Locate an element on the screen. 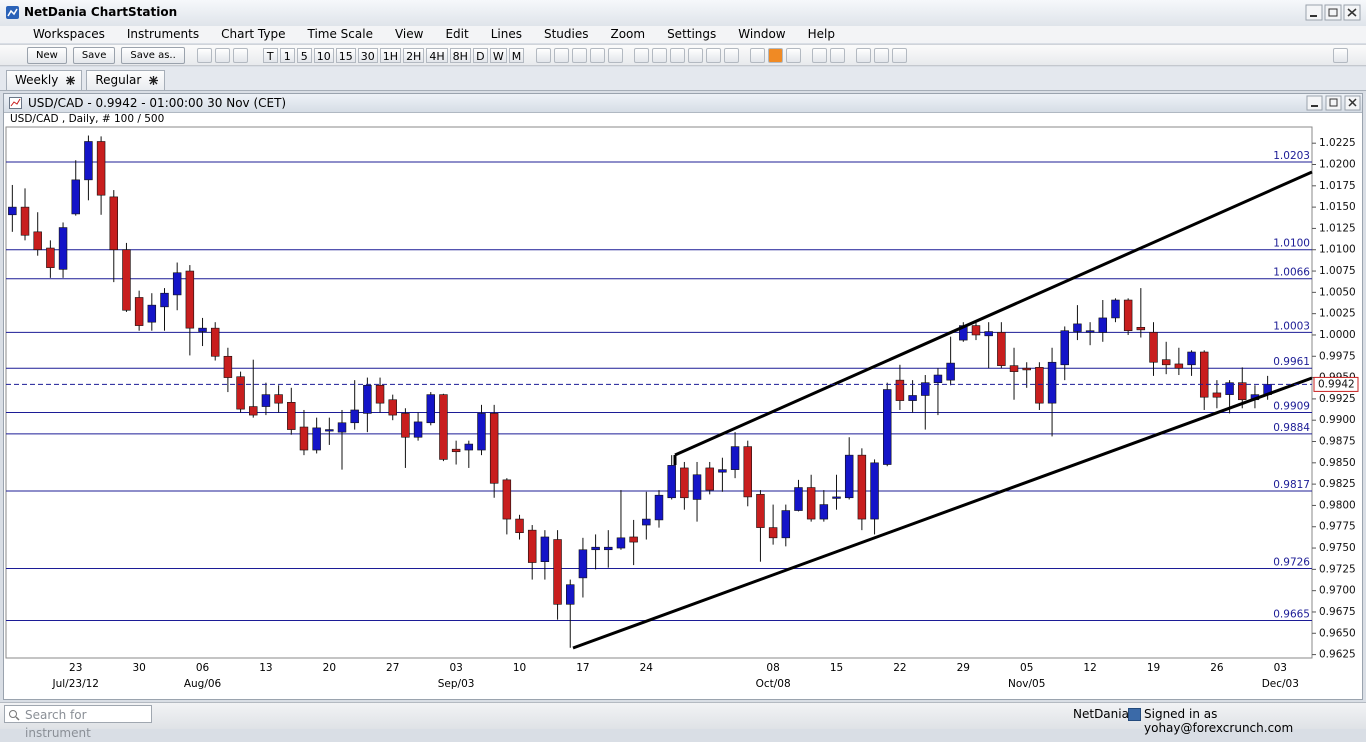  timeframe-button: 1 is located at coordinates (287, 55).